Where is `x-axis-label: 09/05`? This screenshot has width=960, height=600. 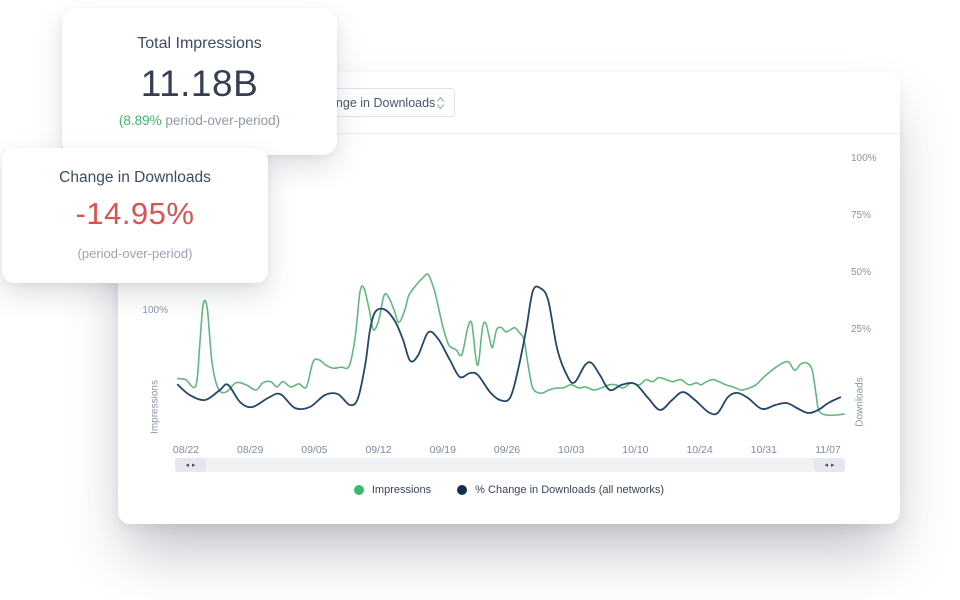 x-axis-label: 09/05 is located at coordinates (314, 450).